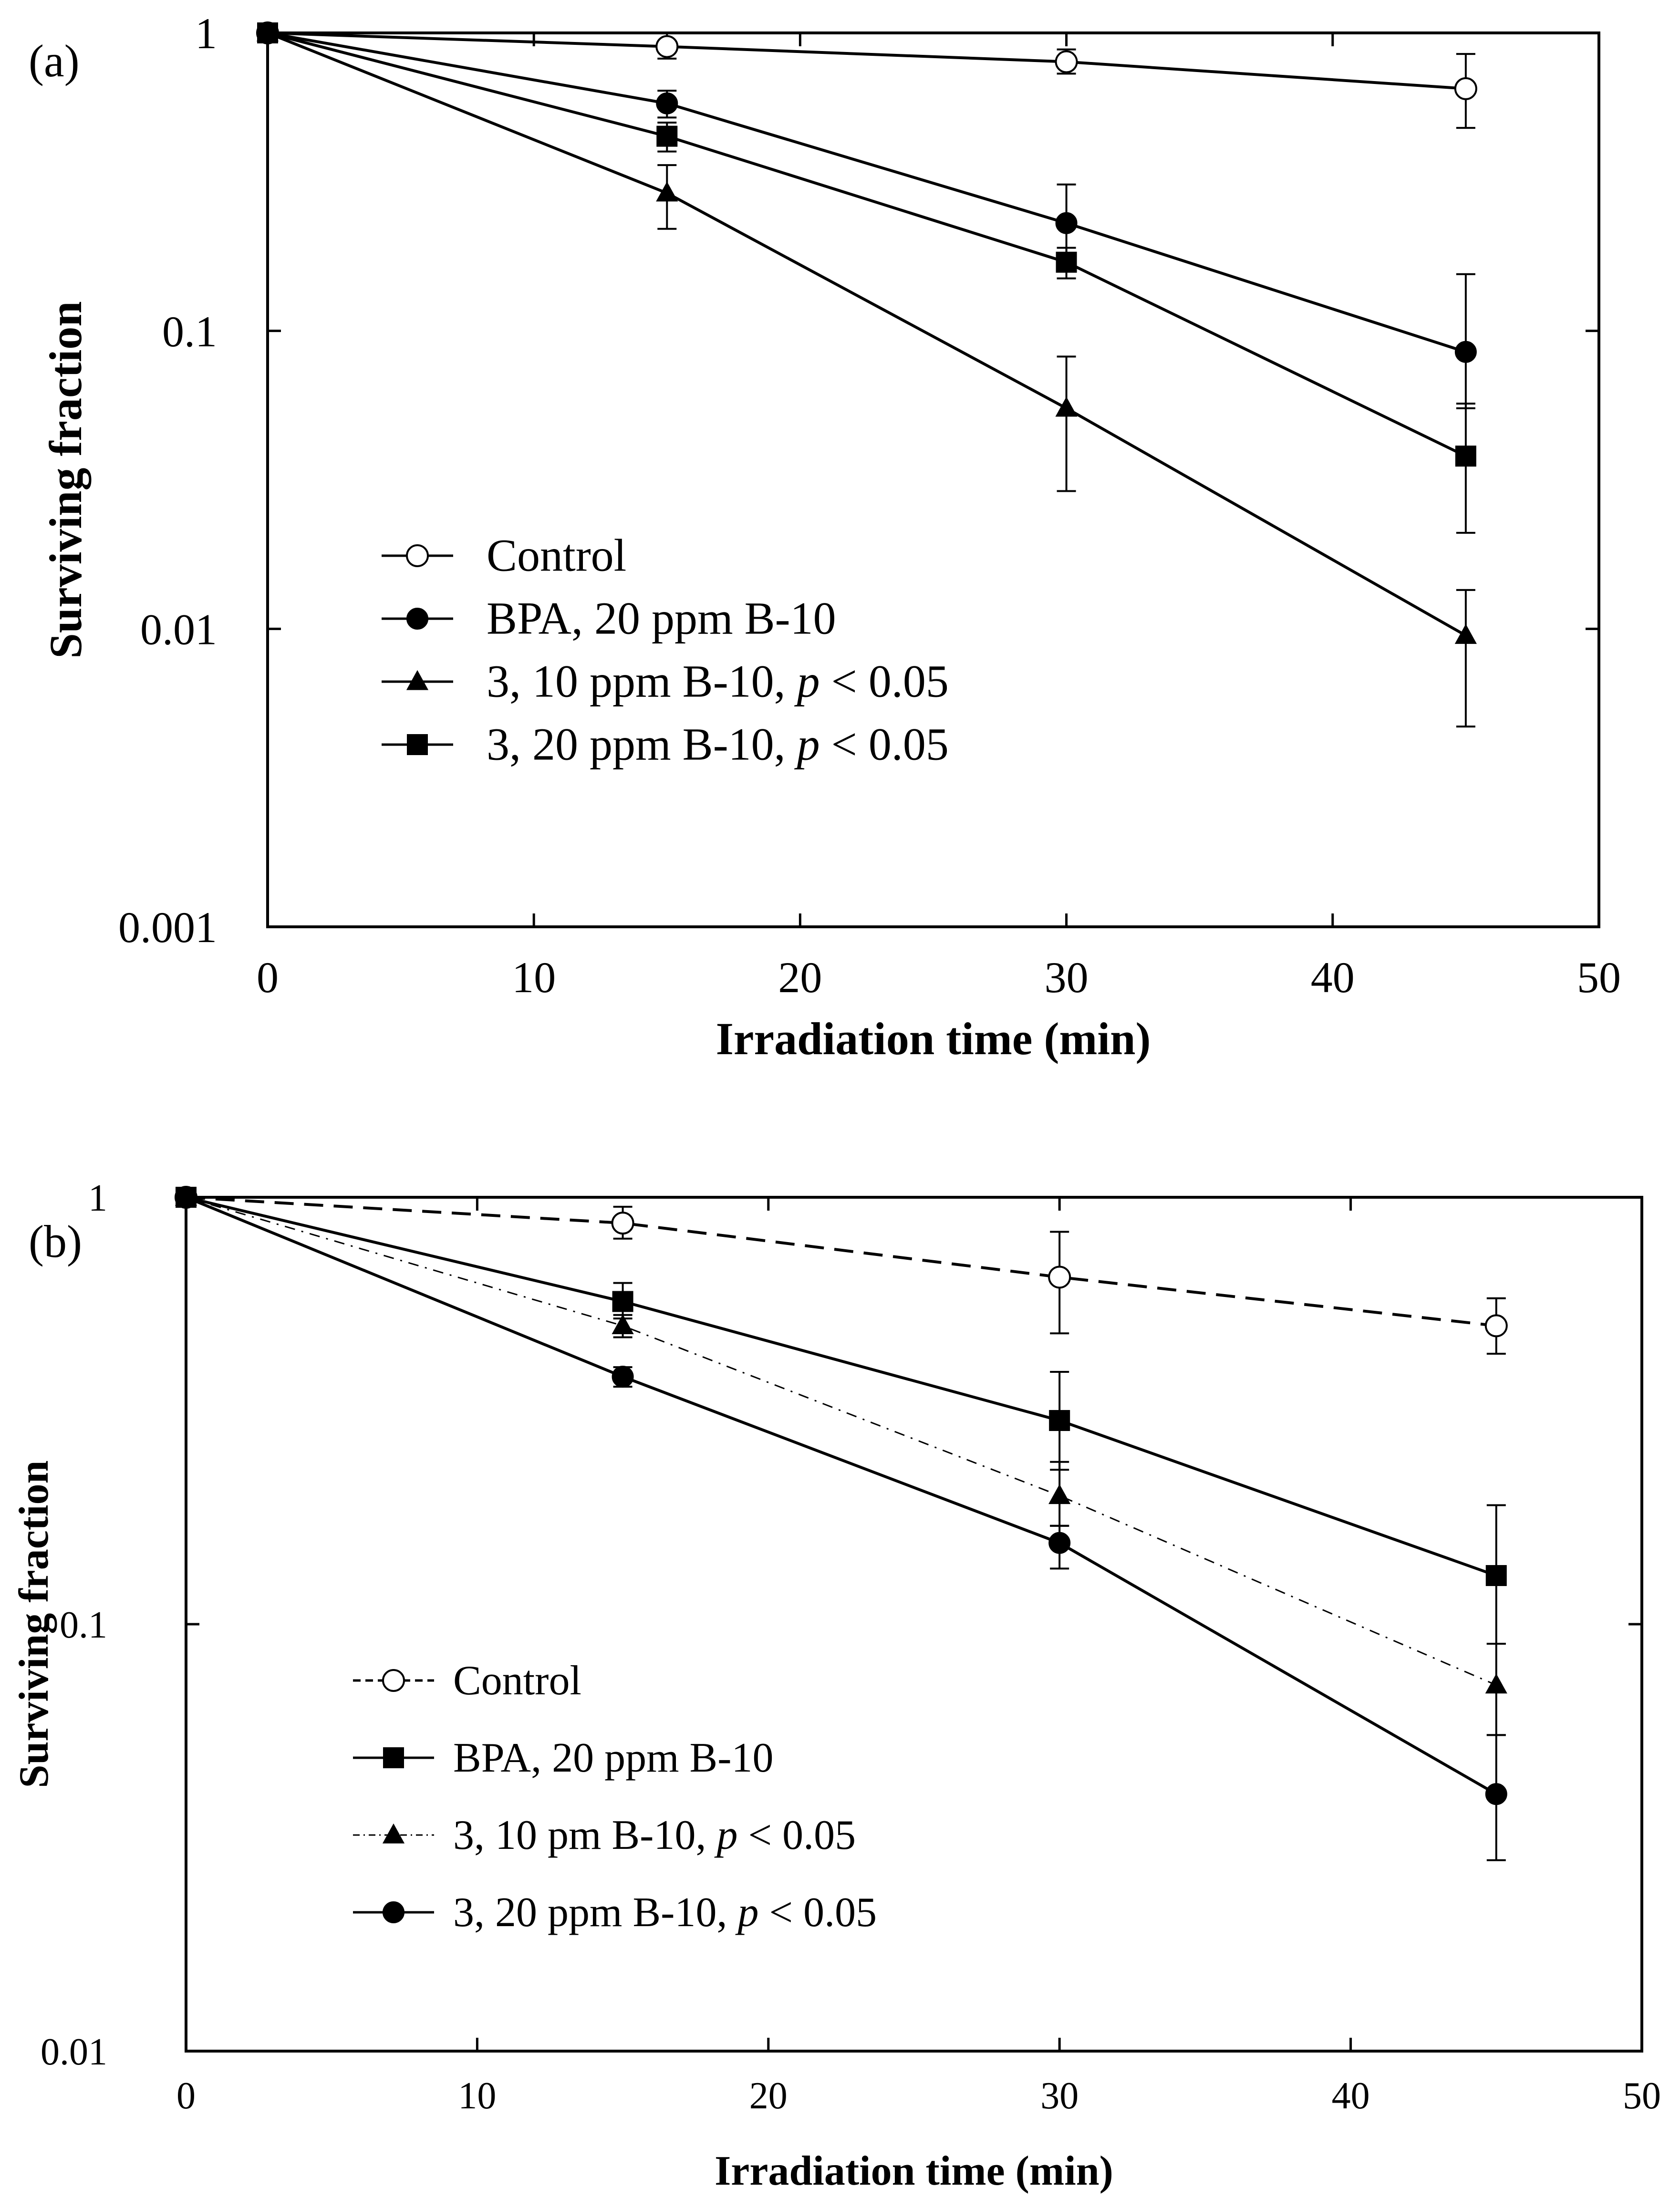 This screenshot has height=2209, width=1680. I want to click on panel-label: (a), so click(54, 60).